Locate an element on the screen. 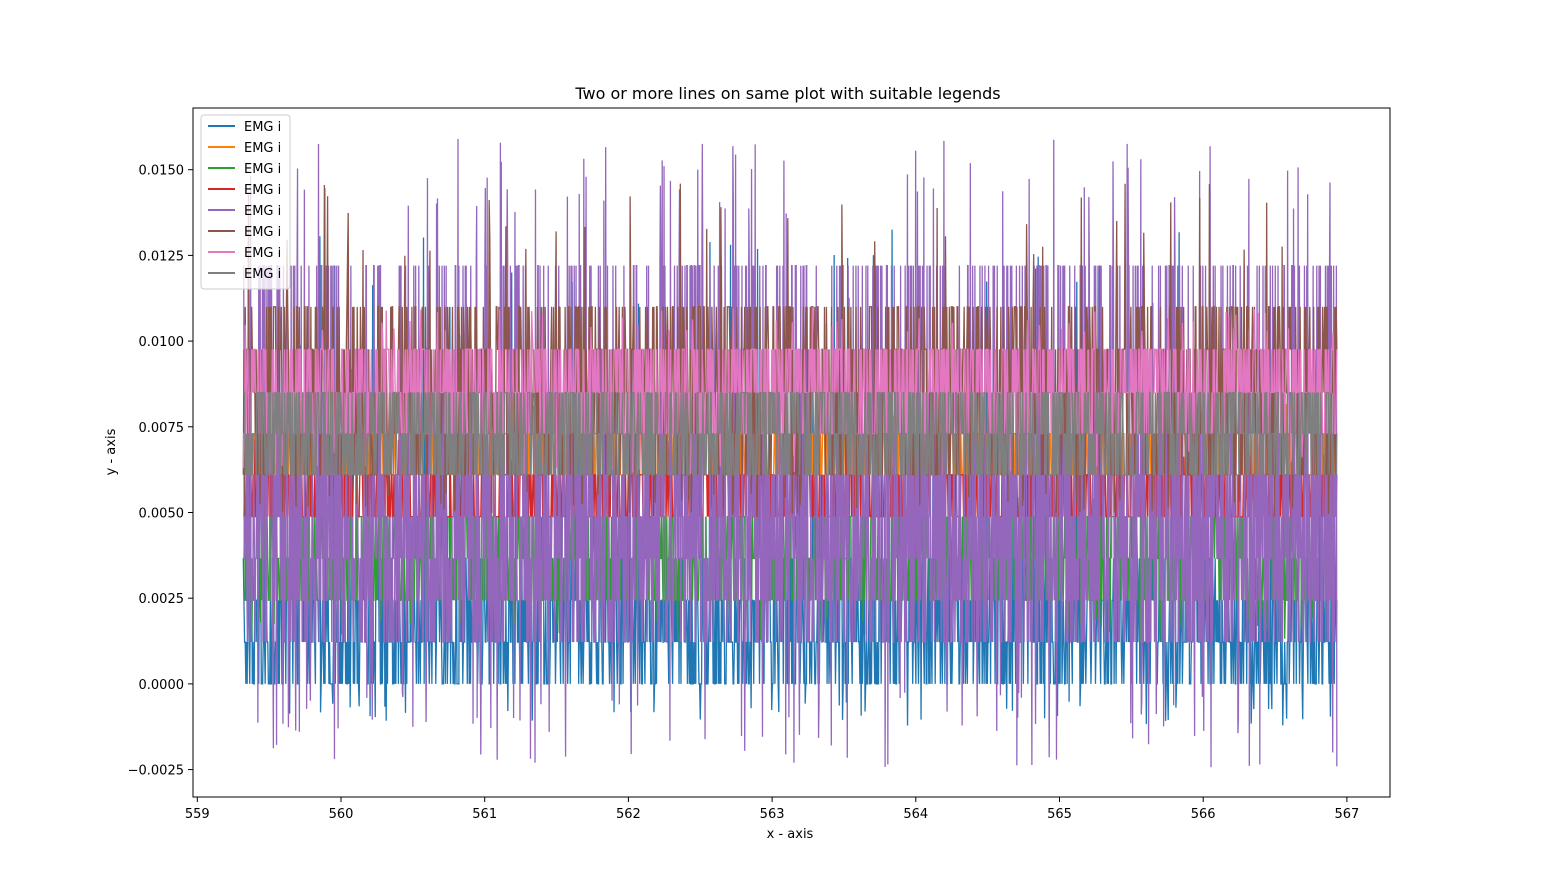 The height and width of the screenshot is (896, 1544). y-tick-label: 0.0025 is located at coordinates (162, 599).